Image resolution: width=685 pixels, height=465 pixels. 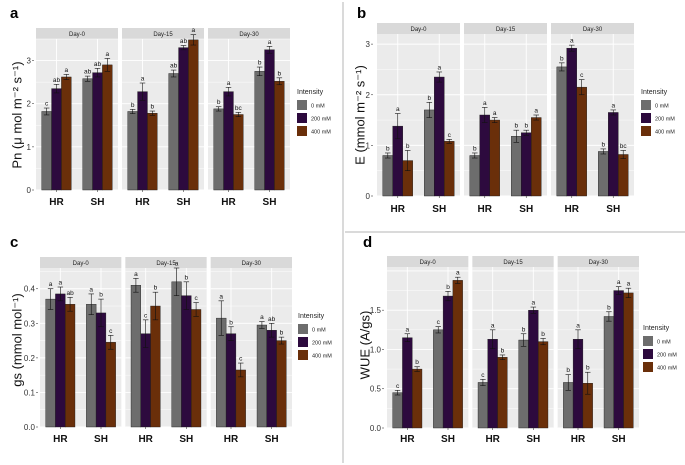 What do you see at coordinates (30, 358) in the screenshot?
I see `y-tick-label: 0.2` at bounding box center [30, 358].